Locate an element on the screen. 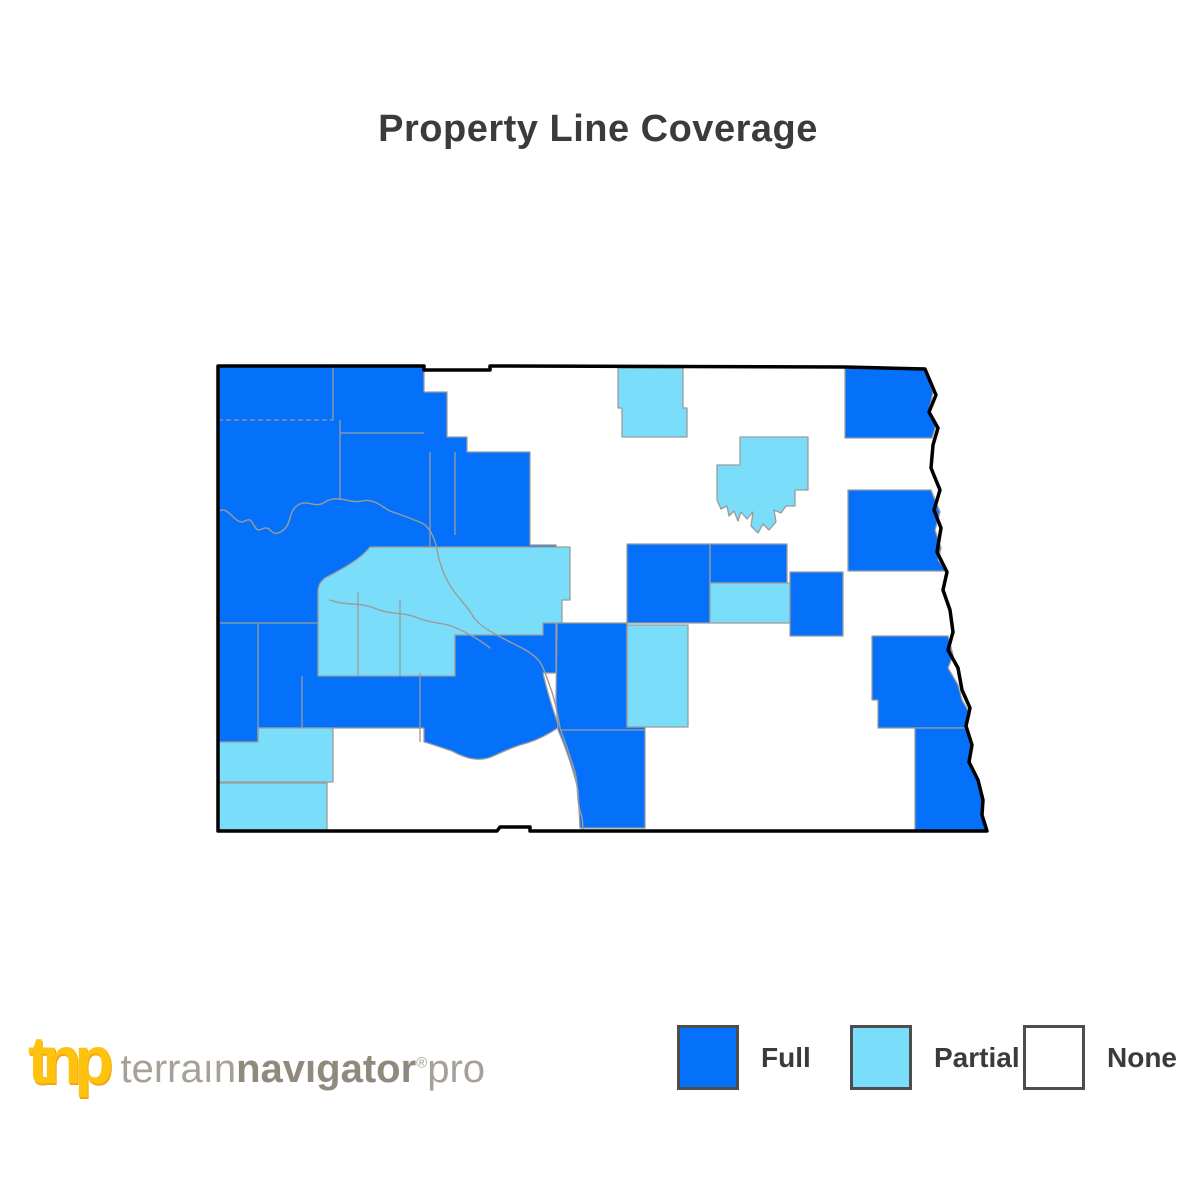 This screenshot has height=1196, width=1196. county-ramsey is located at coordinates (762, 485).